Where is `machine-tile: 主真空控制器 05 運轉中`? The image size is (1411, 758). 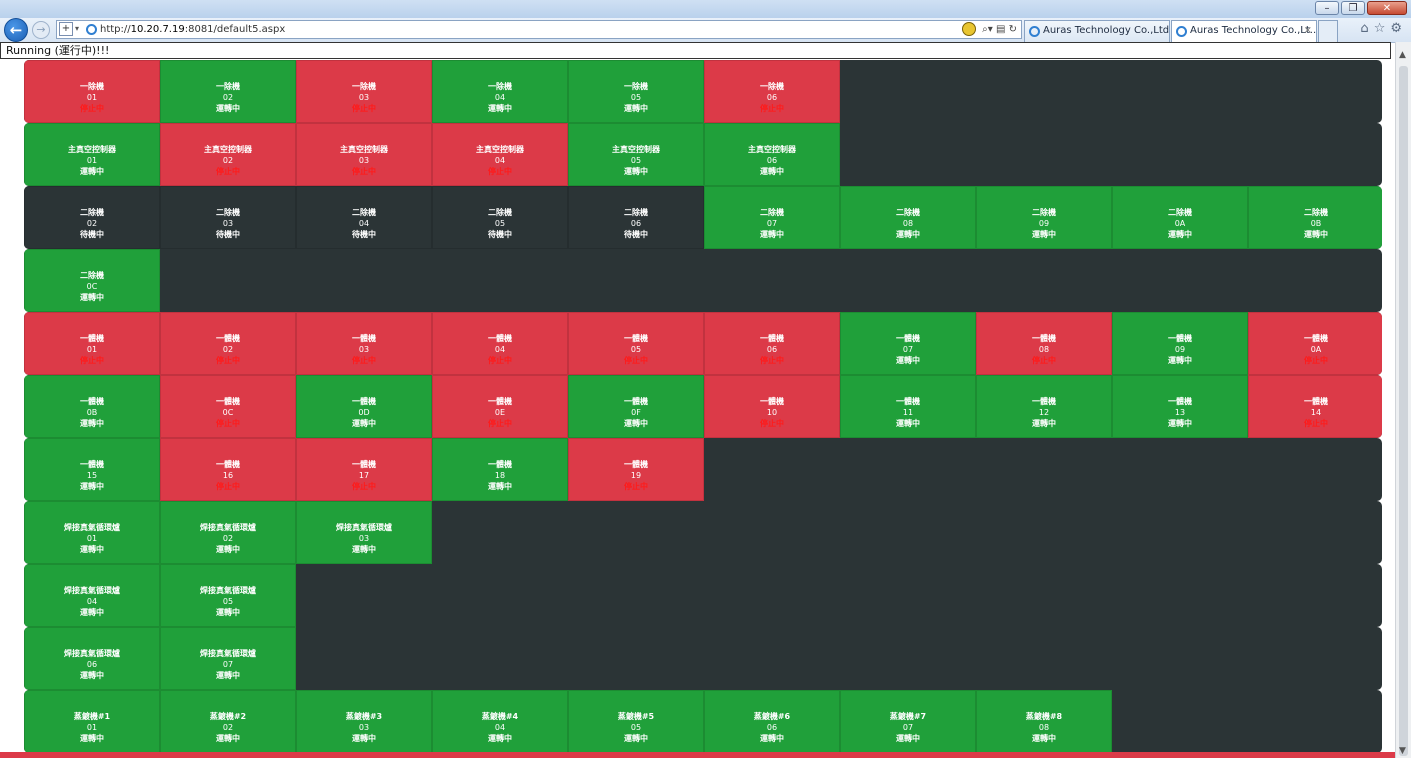
machine-tile: 主真空控制器 05 運轉中 is located at coordinates (636, 154).